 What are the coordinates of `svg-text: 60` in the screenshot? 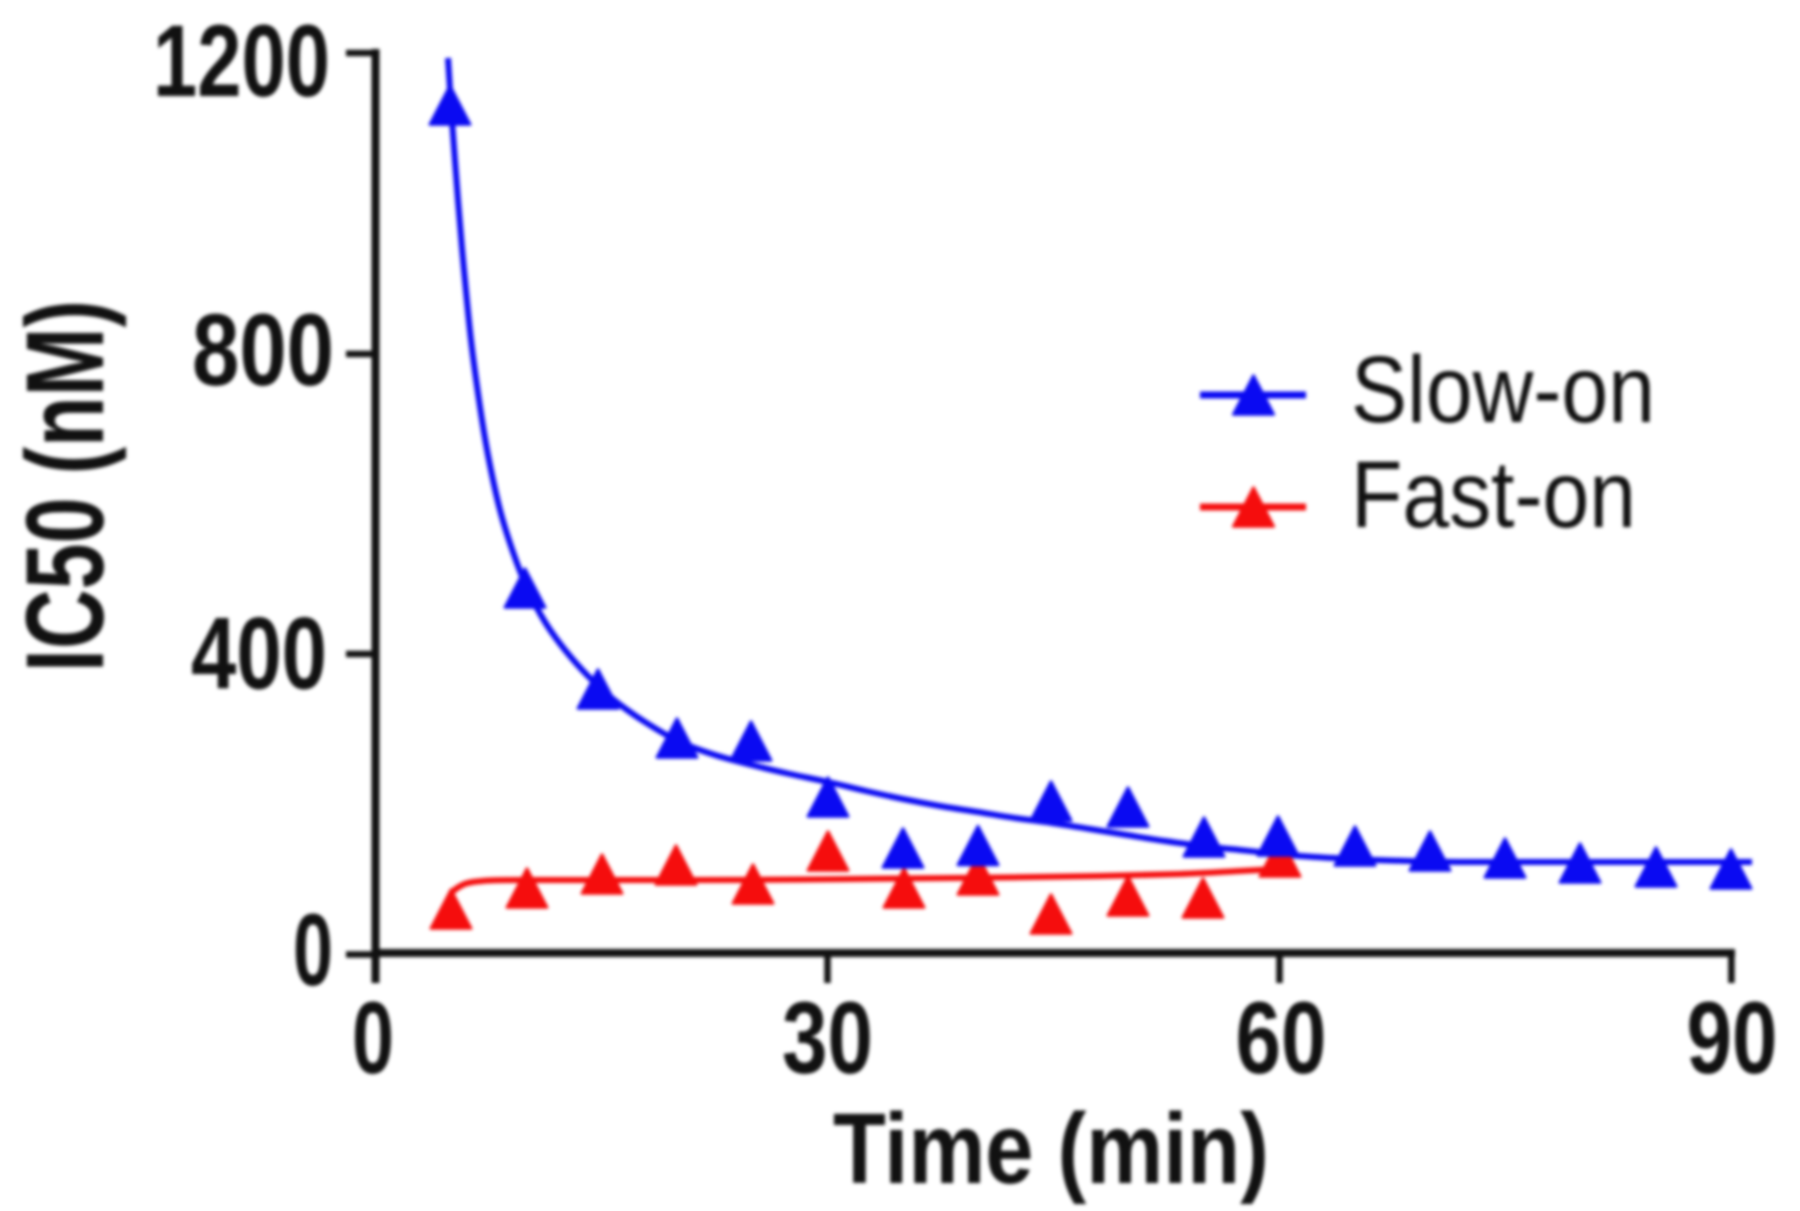 It's located at (1281, 1038).